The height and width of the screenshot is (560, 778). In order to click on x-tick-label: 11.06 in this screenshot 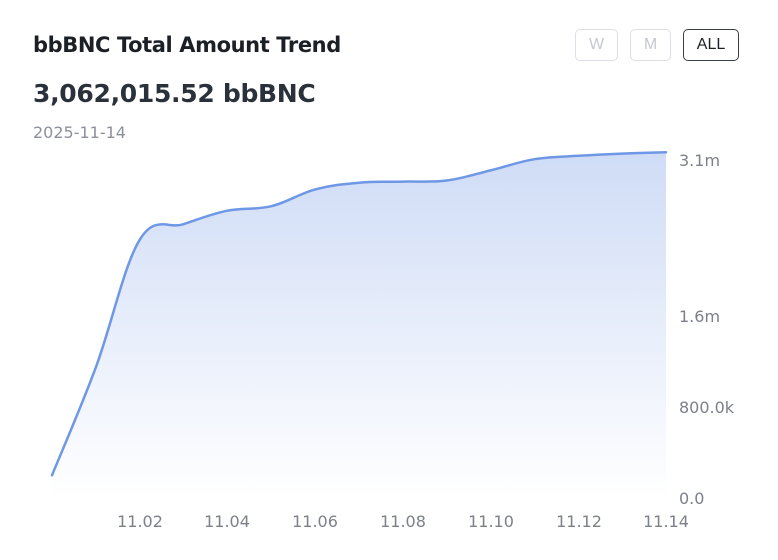, I will do `click(315, 521)`.